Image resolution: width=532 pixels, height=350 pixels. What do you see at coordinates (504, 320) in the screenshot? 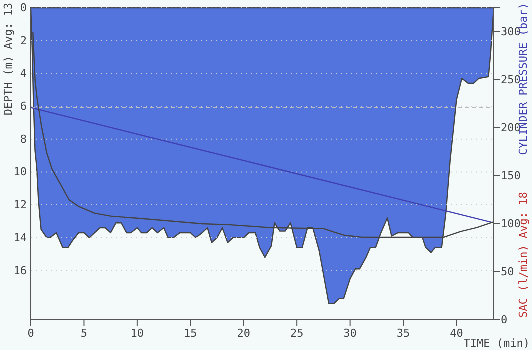
I see `y2-tick-label: 0` at bounding box center [504, 320].